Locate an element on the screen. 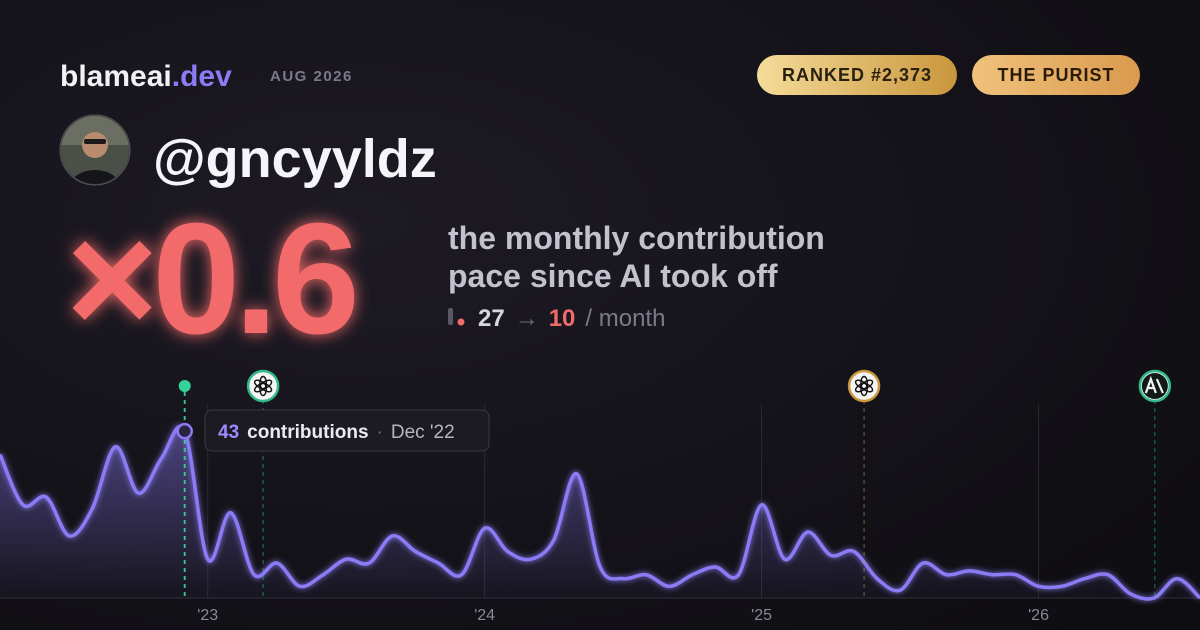 The height and width of the screenshot is (630, 1200). stats: 27 → 10/ month is located at coordinates (571, 318).